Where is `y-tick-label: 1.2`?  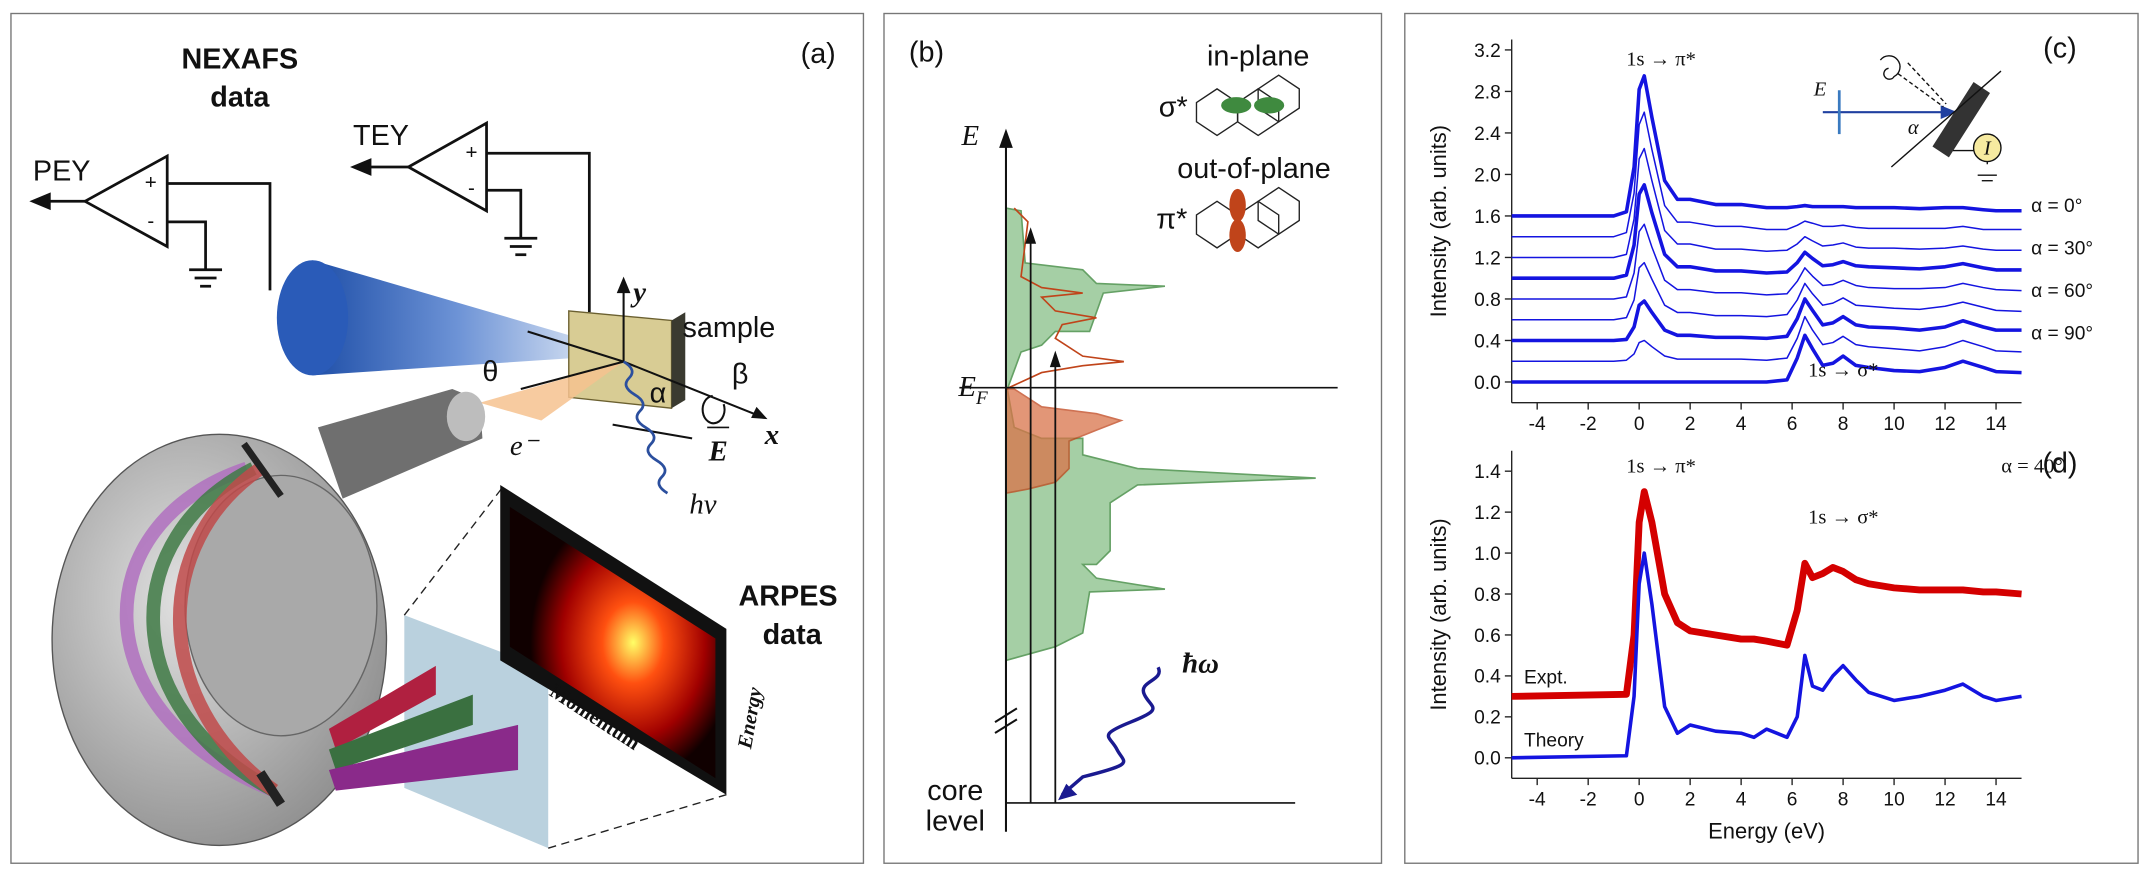
y-tick-label: 1.2 is located at coordinates (1487, 513).